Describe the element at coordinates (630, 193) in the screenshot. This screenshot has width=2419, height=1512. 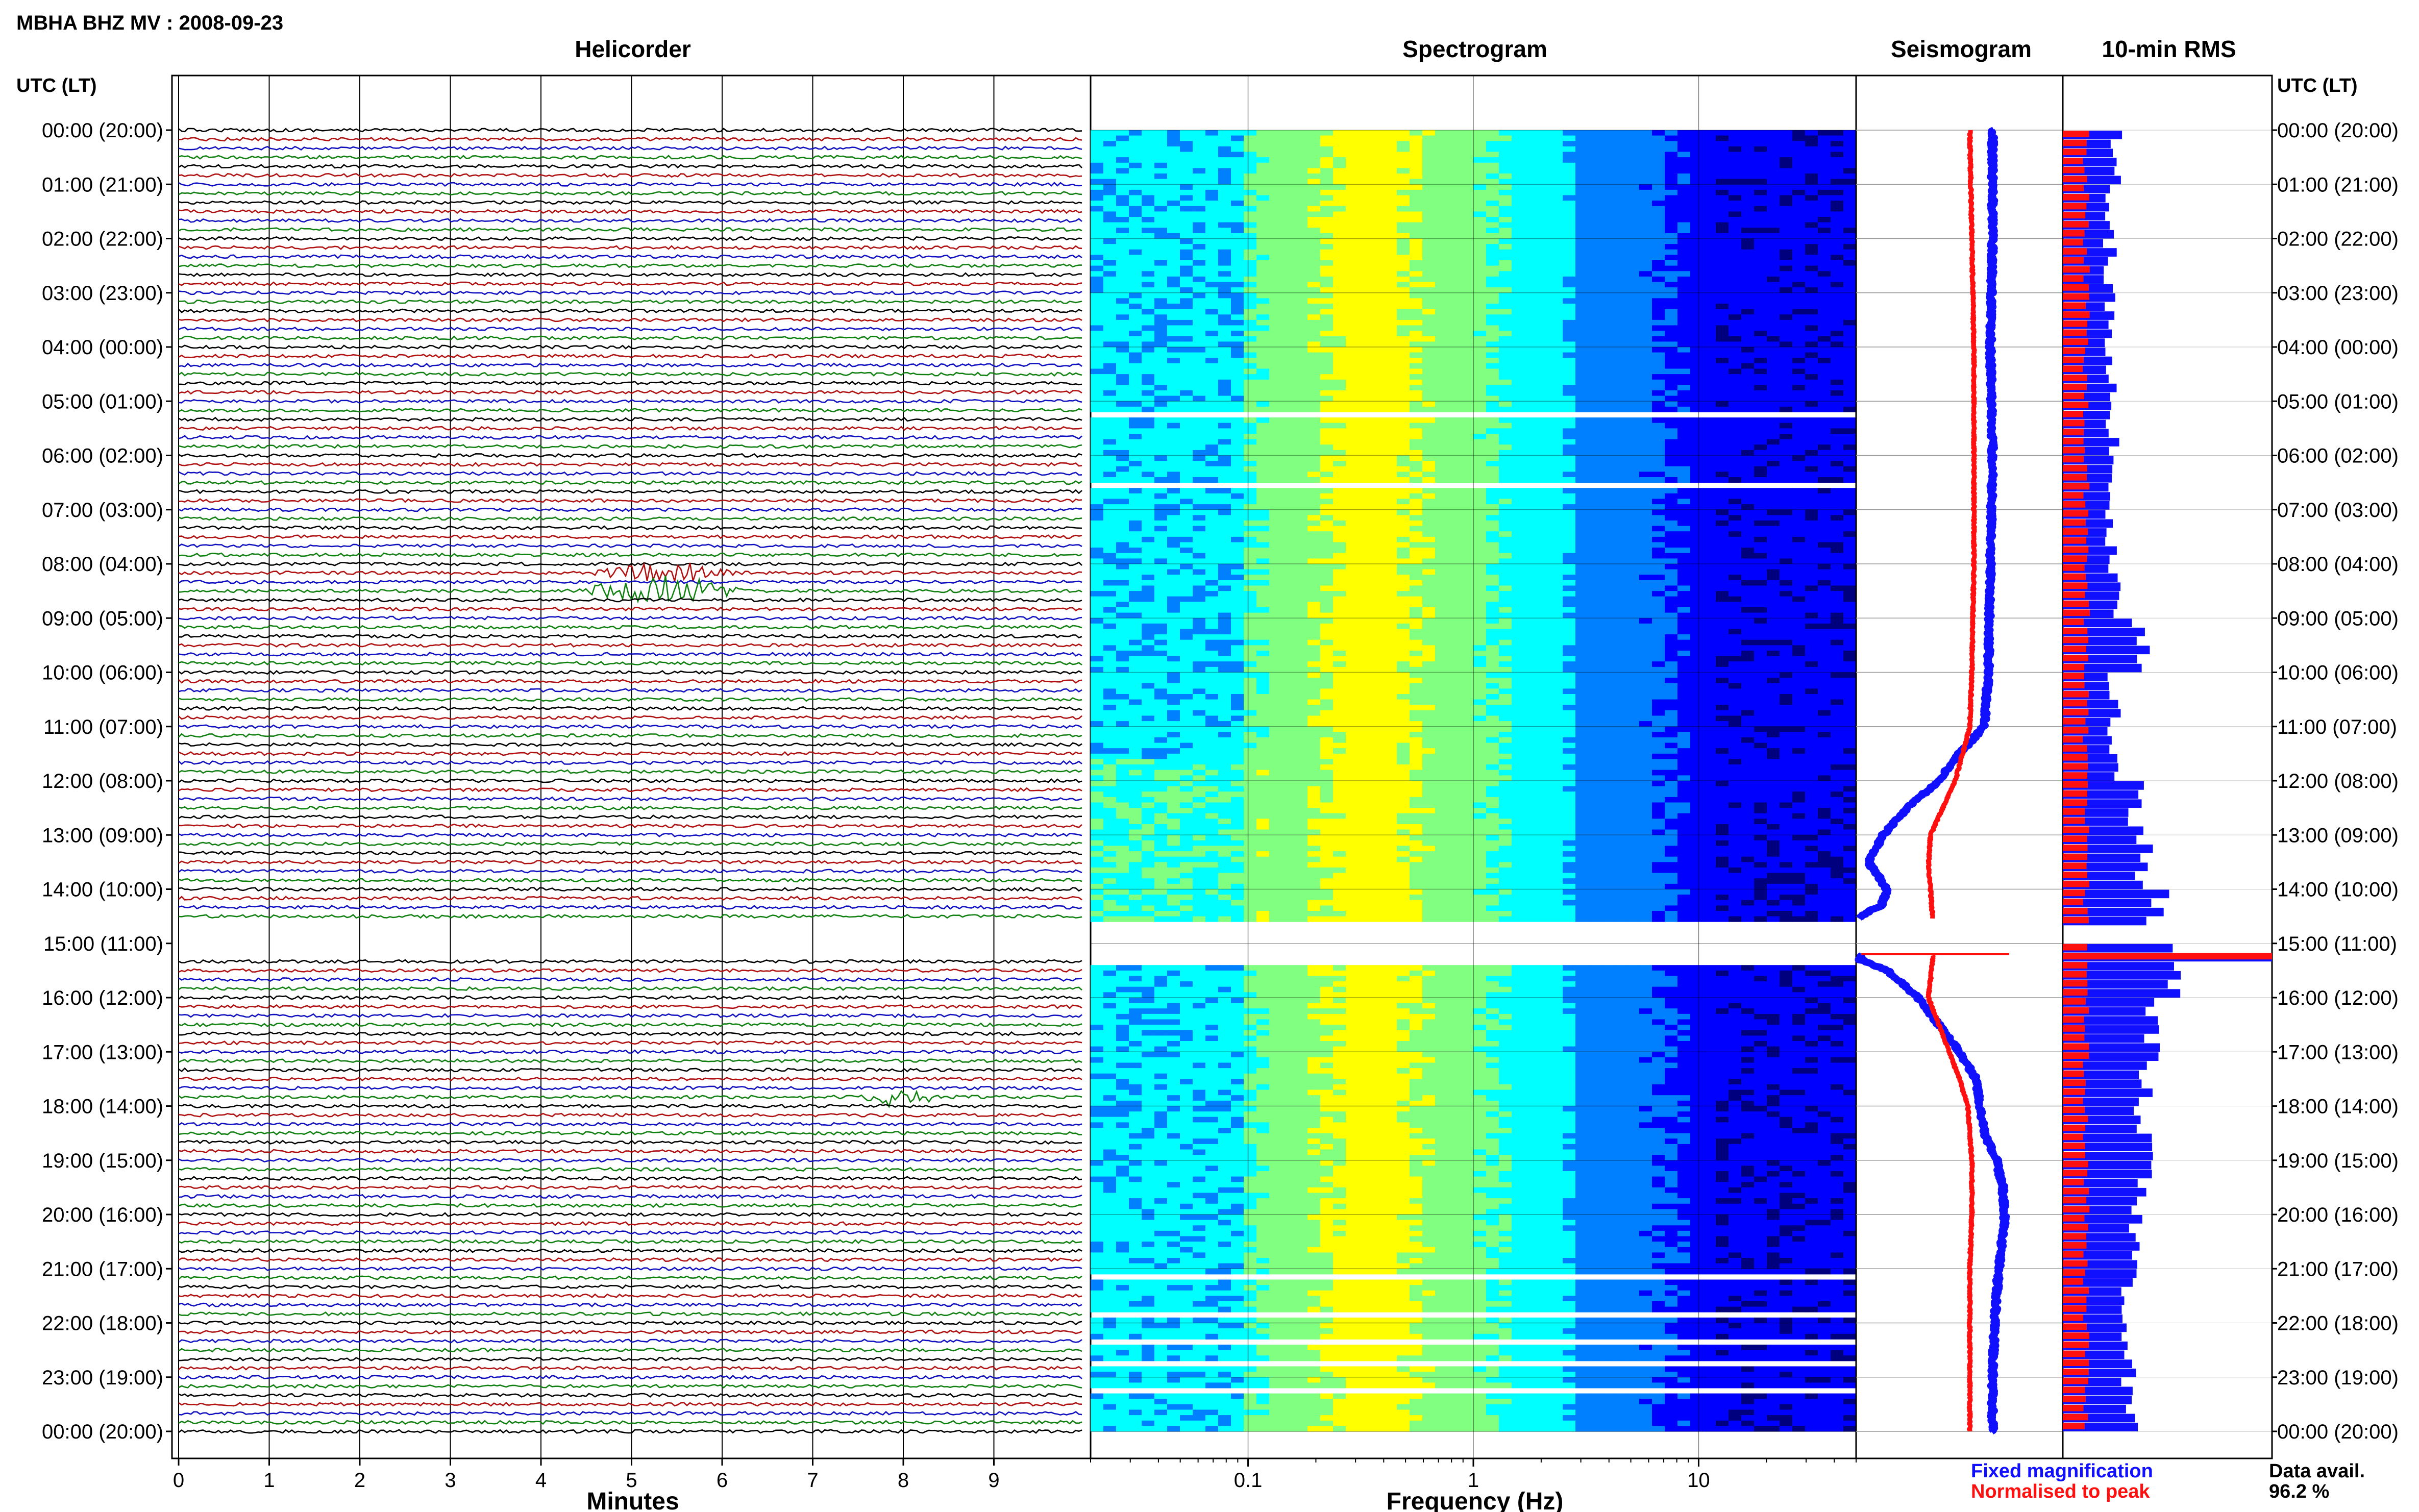
I see `helicorder-trace` at that location.